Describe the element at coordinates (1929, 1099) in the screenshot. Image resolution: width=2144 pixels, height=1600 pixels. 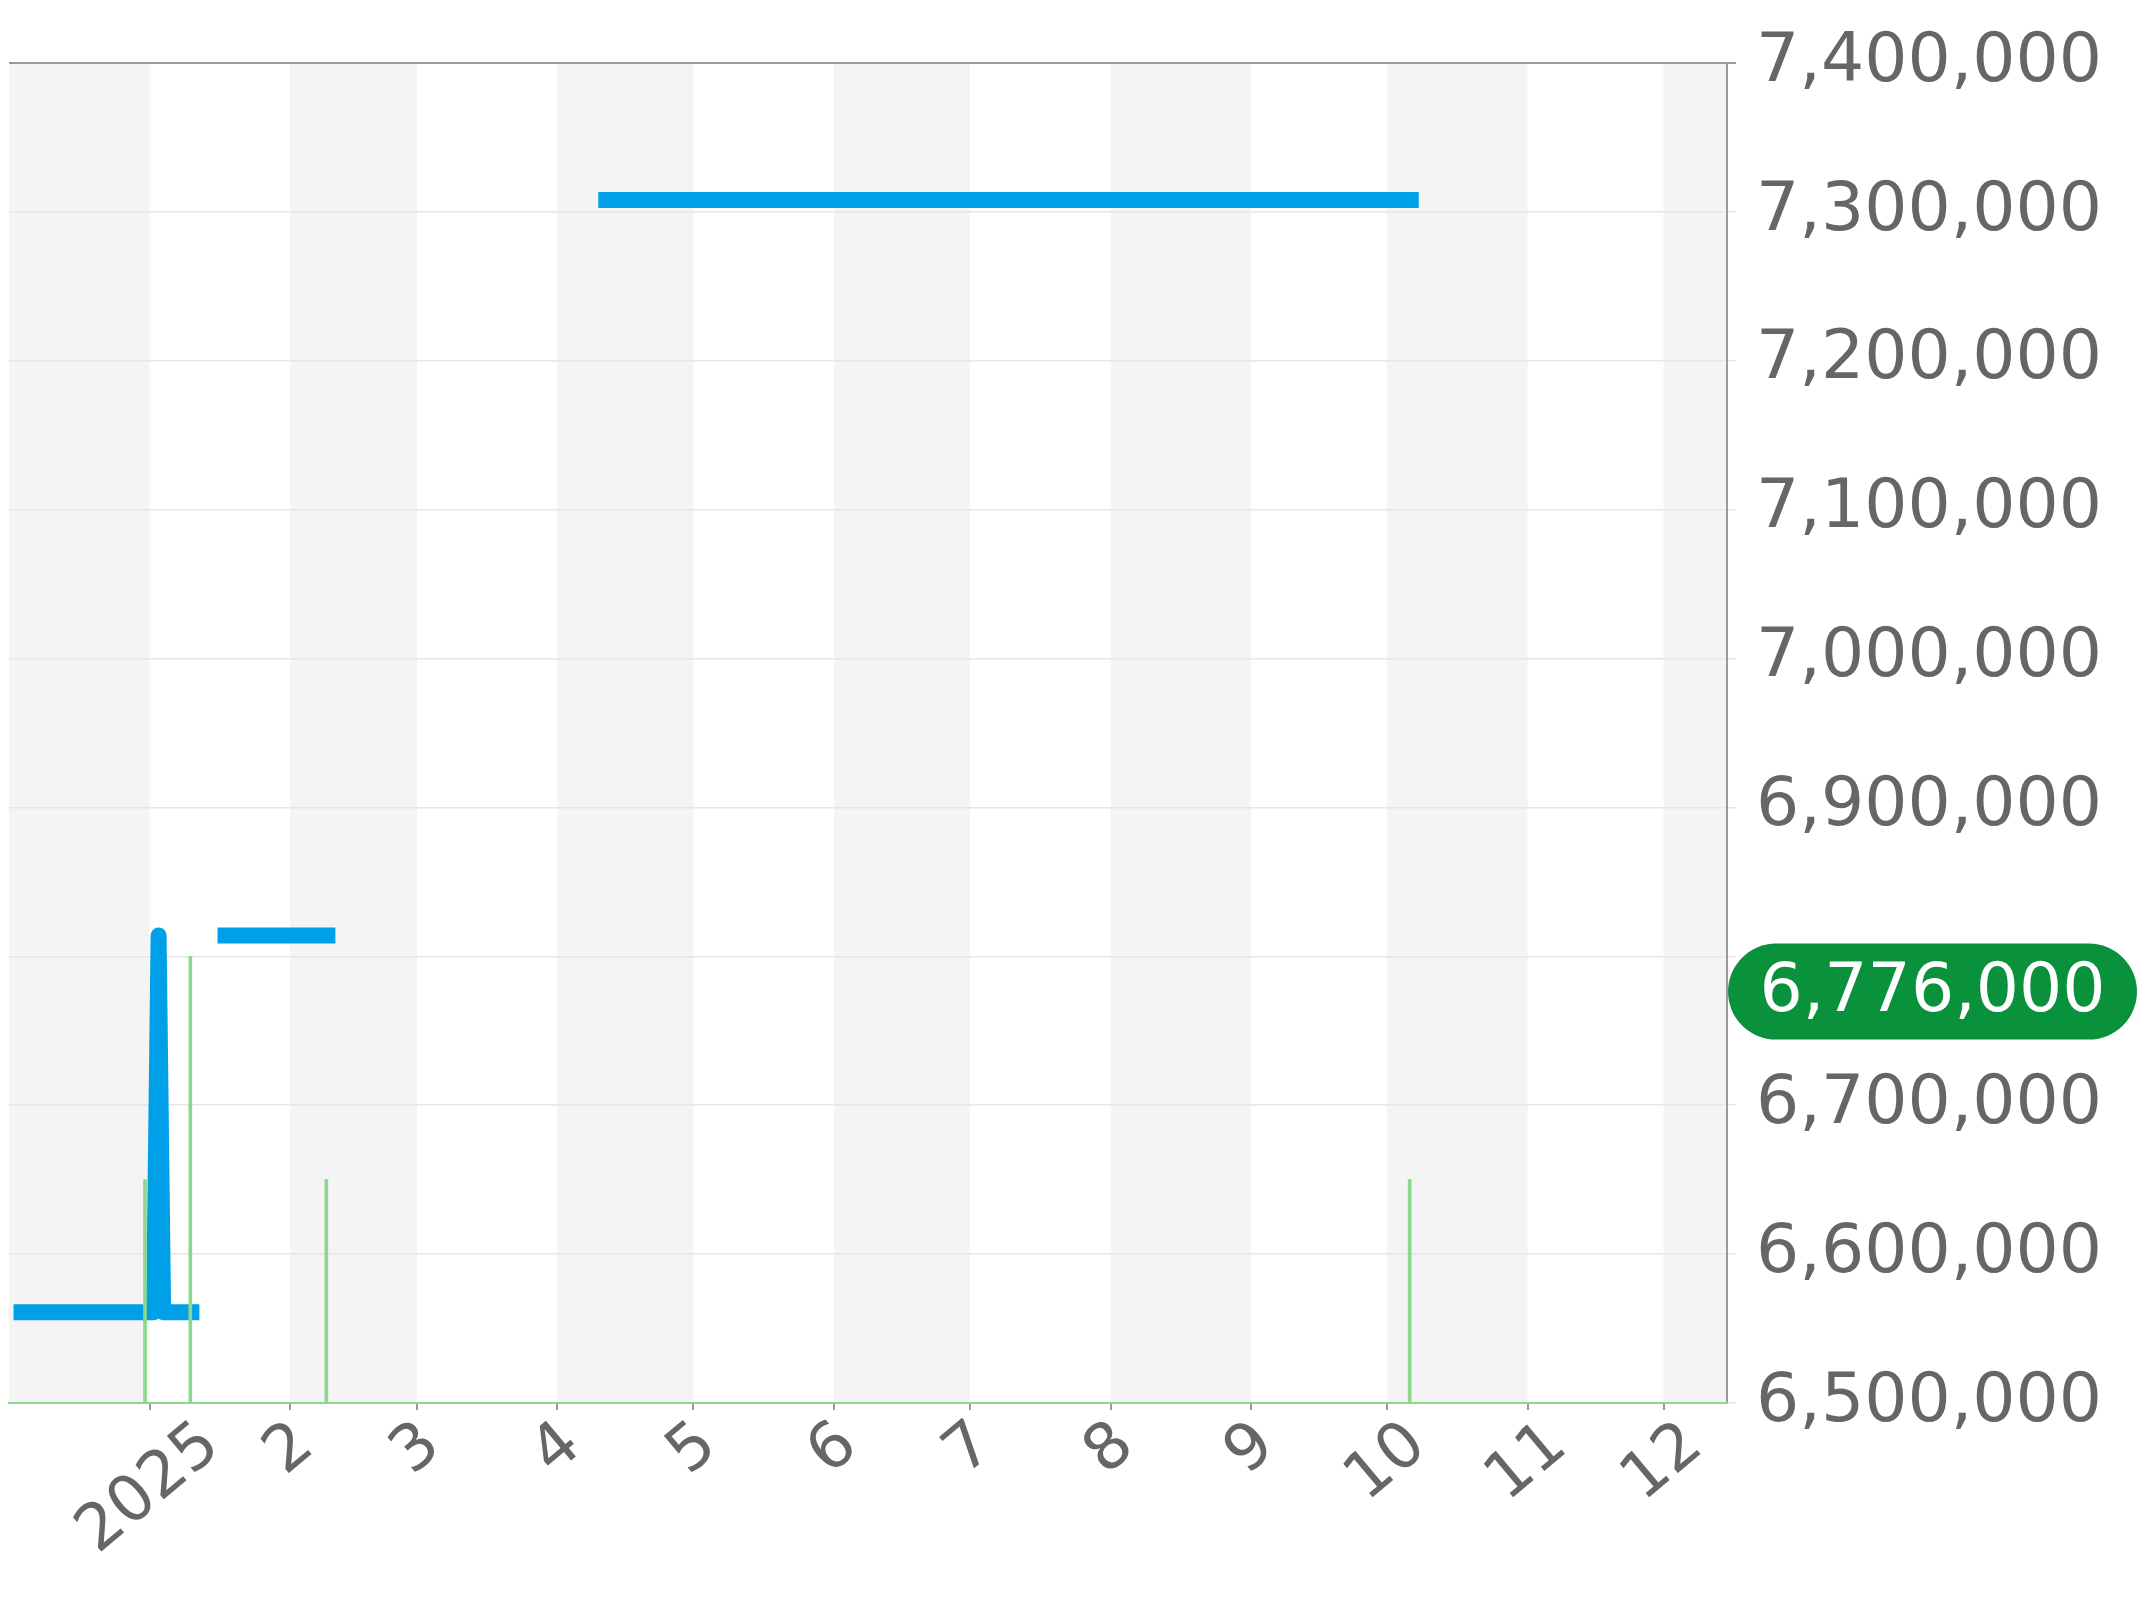
I see `y-tick-label: 6,700,000` at that location.